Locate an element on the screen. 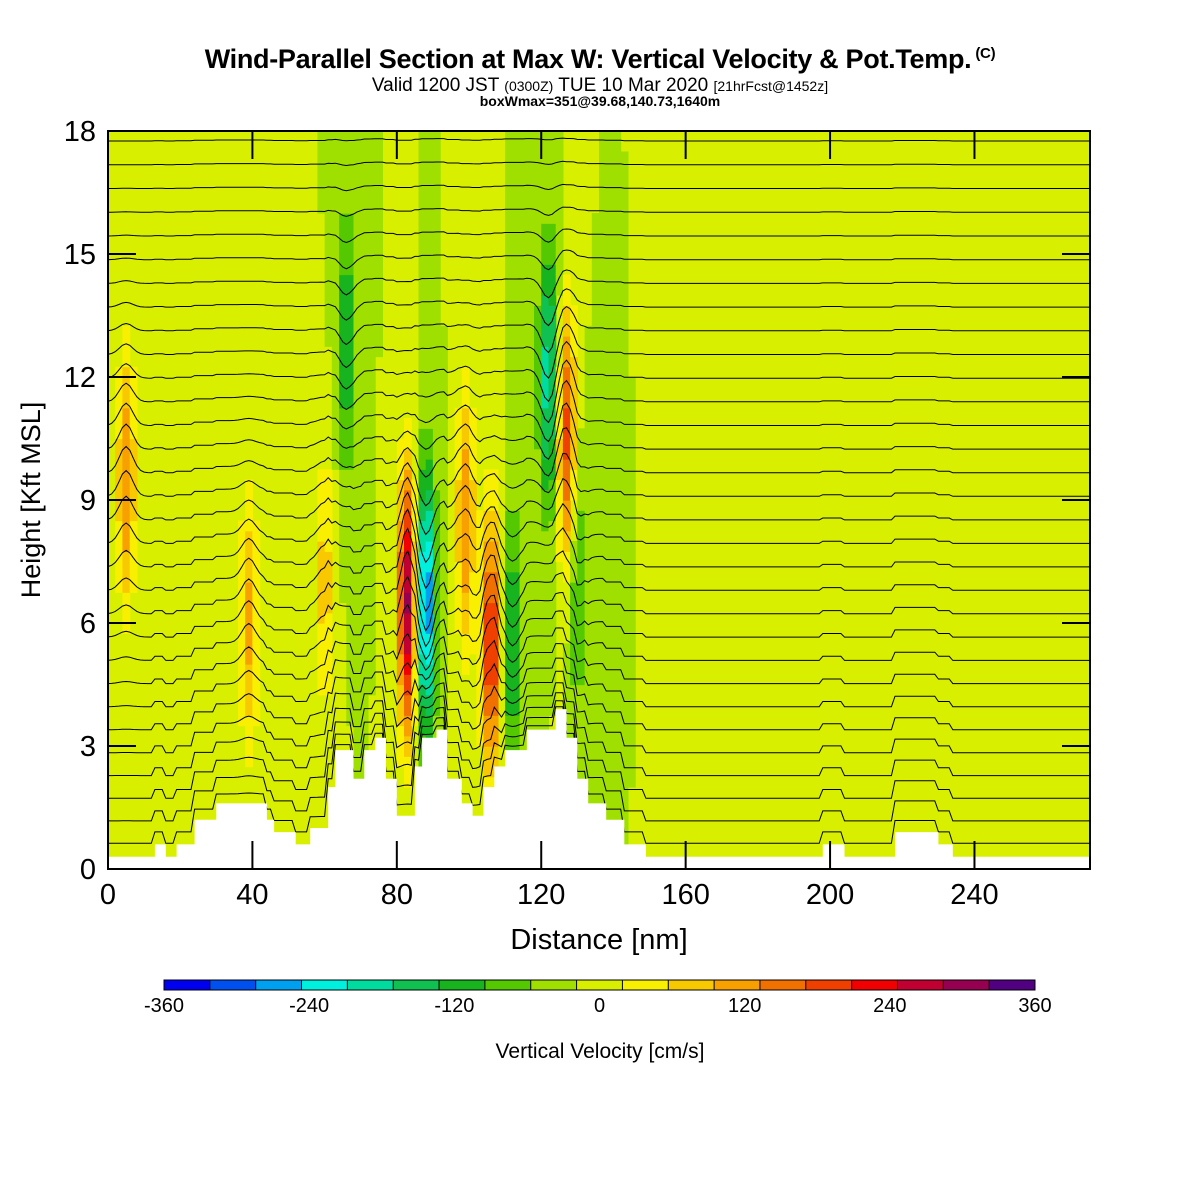 Image resolution: width=1200 pixels, height=1200 pixels. y-tick-label: 6 is located at coordinates (88, 624).